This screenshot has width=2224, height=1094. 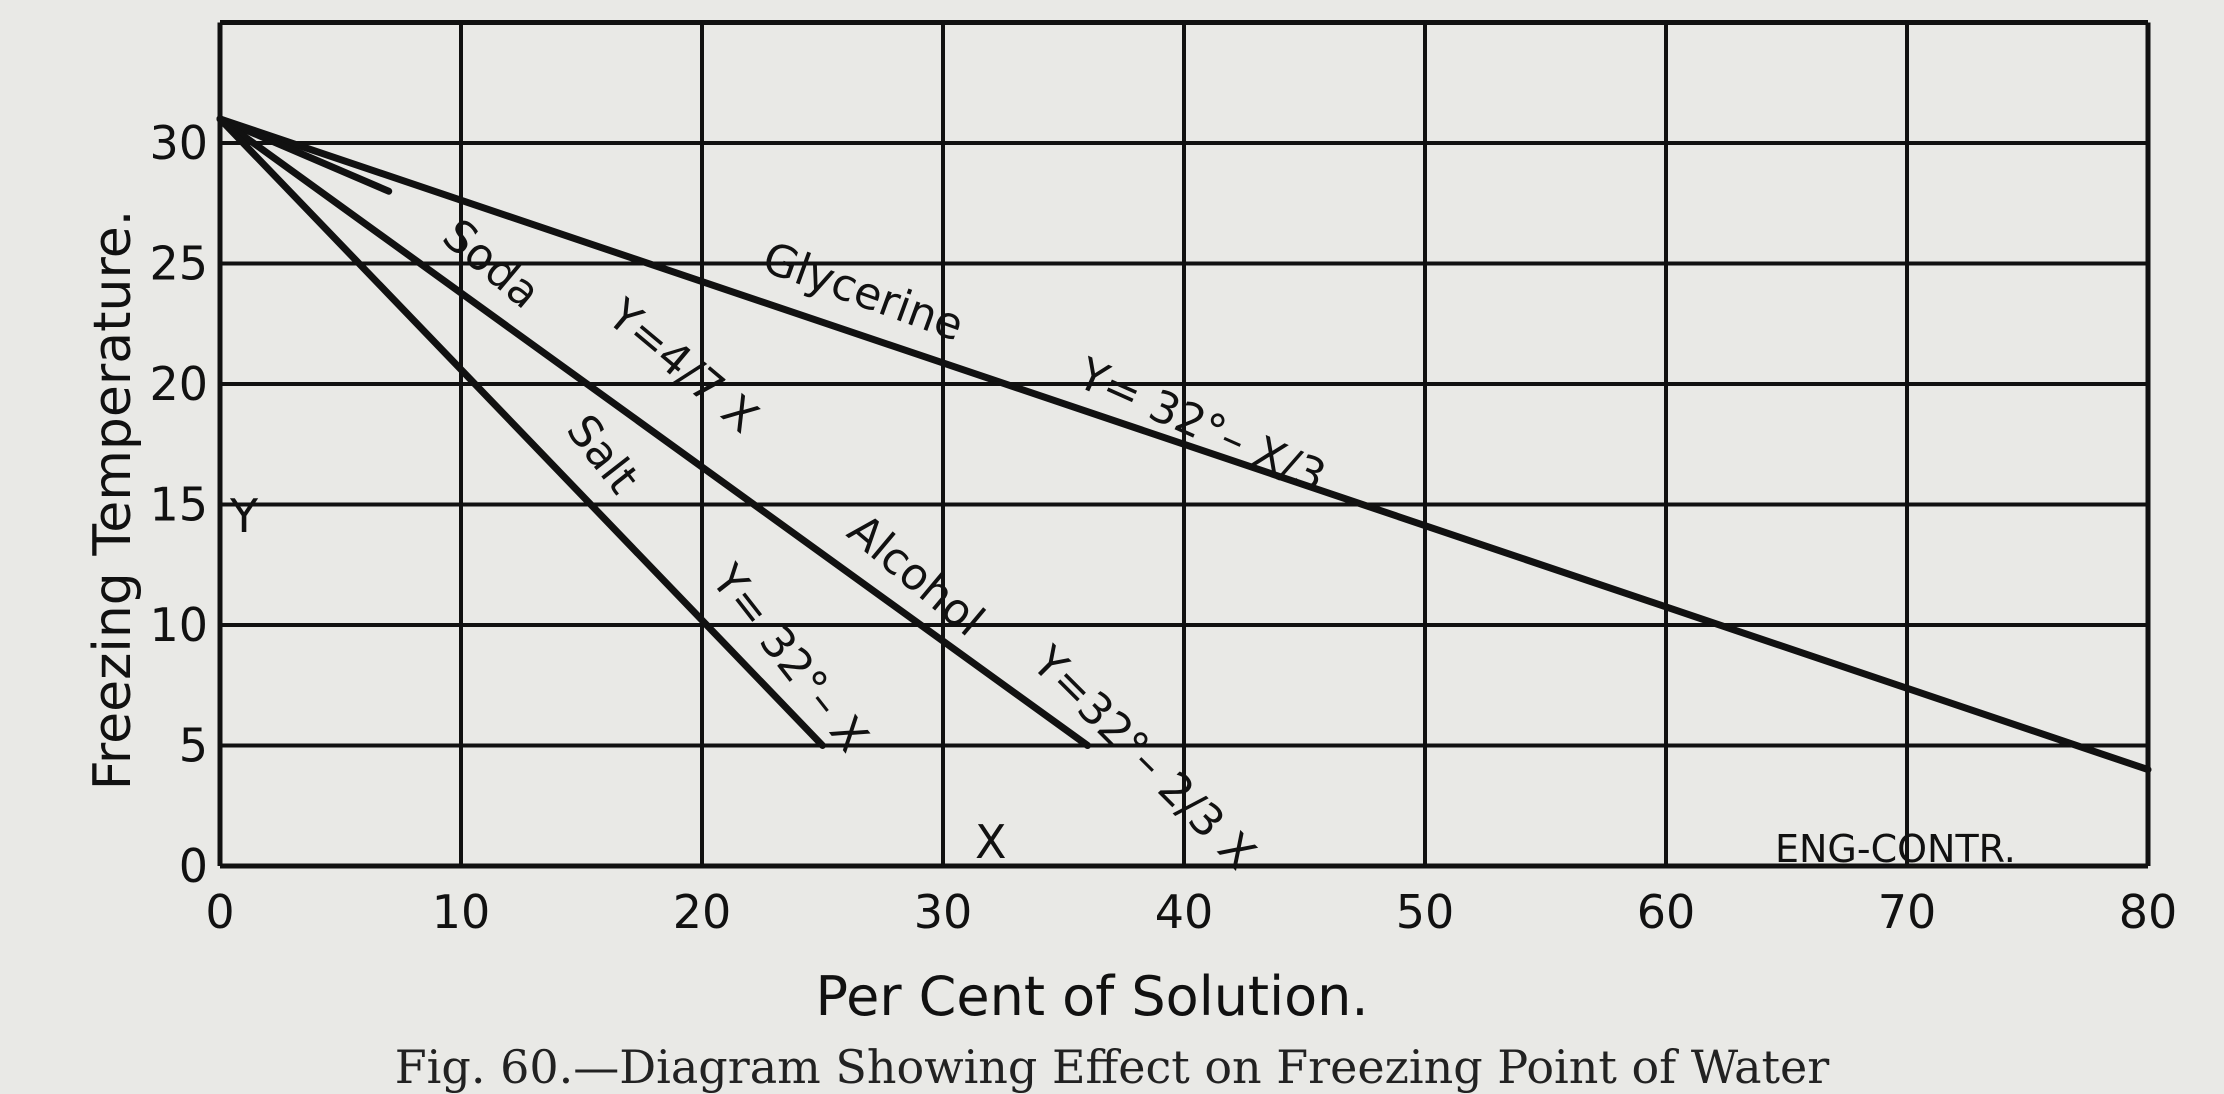 I want to click on y-tick-label: 15, so click(x=178, y=505).